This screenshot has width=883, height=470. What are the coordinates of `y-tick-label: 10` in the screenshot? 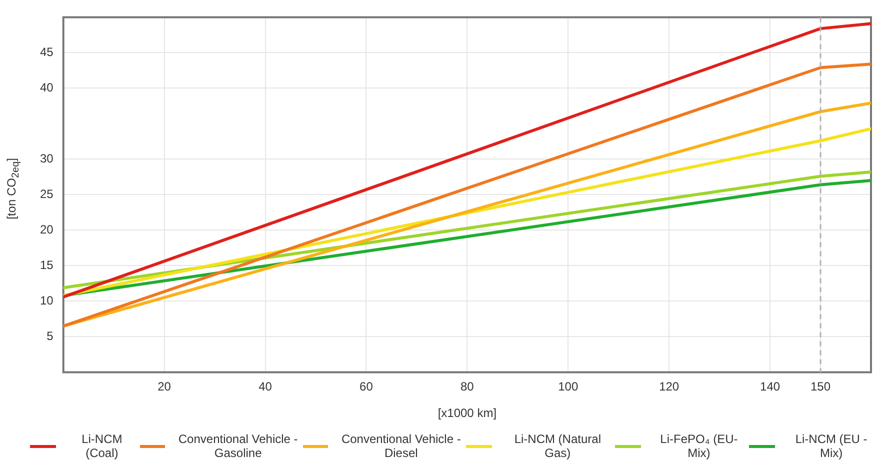 It's located at (47, 301).